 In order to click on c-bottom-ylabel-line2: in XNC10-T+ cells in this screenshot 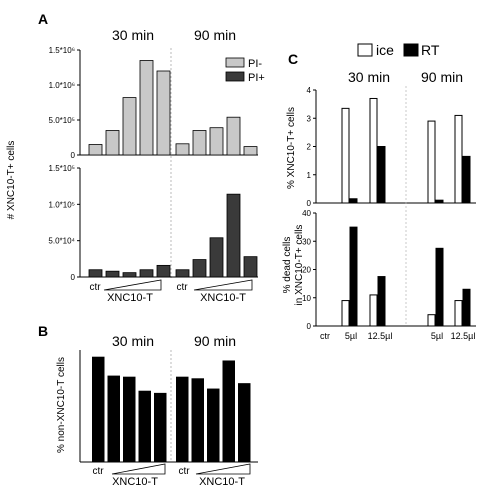, I will do `click(299, 265)`.